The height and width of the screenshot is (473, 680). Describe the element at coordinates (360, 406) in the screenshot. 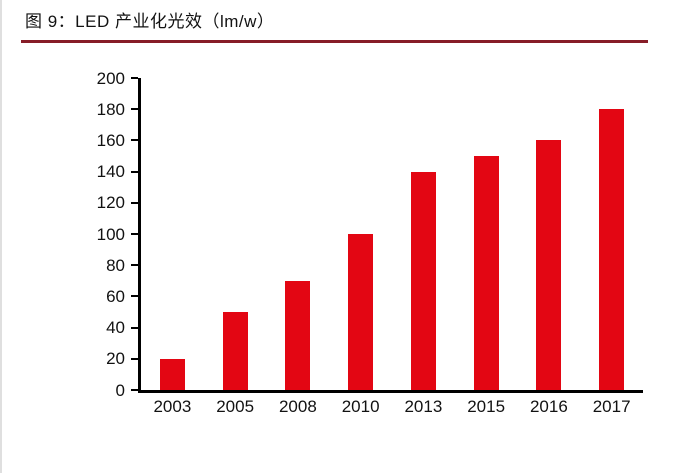

I see `x-axis-tick-label: 2010` at that location.